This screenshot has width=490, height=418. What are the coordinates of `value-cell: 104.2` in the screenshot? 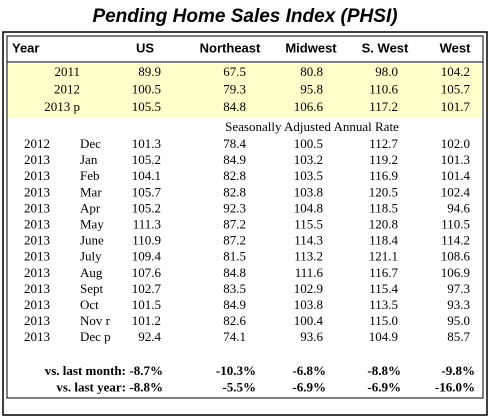 It's located at (455, 71).